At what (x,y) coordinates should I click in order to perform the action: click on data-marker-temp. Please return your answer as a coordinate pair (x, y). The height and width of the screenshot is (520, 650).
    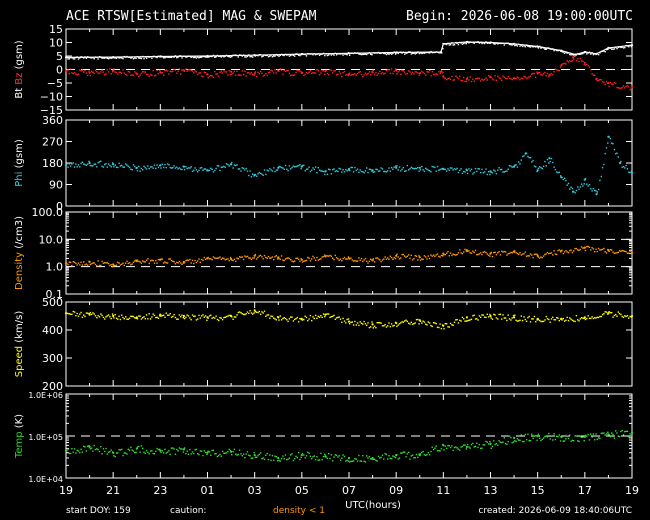
    Looking at the image, I should click on (537, 436).